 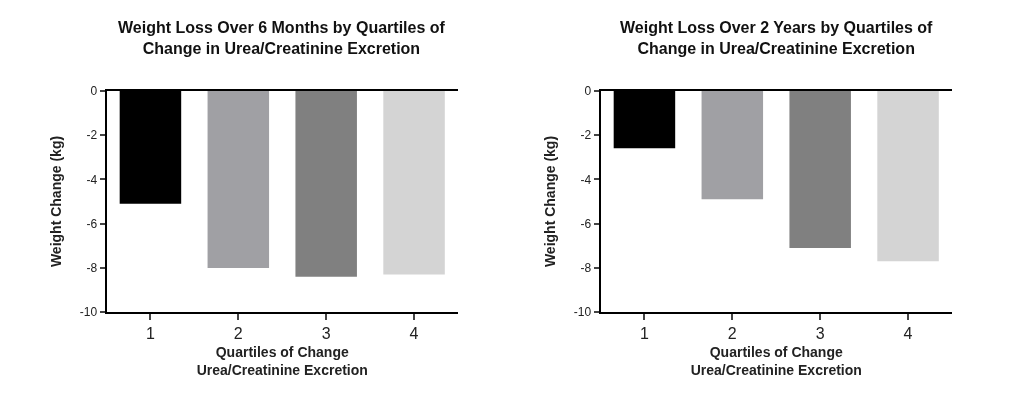 I want to click on chart-title: Weight Loss Over 6 Months by Quartiles of Change in Urea/Creatinine Excretion, so click(x=282, y=38).